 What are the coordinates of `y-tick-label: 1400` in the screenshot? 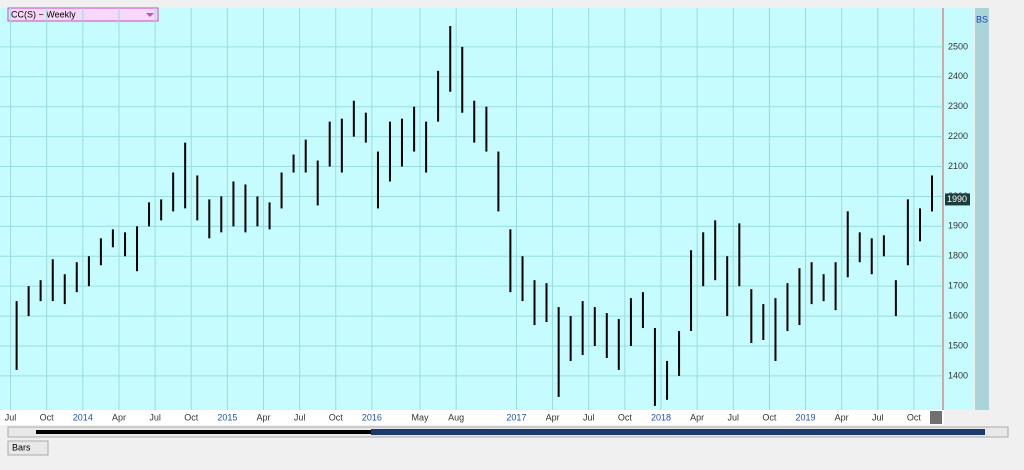 It's located at (958, 375).